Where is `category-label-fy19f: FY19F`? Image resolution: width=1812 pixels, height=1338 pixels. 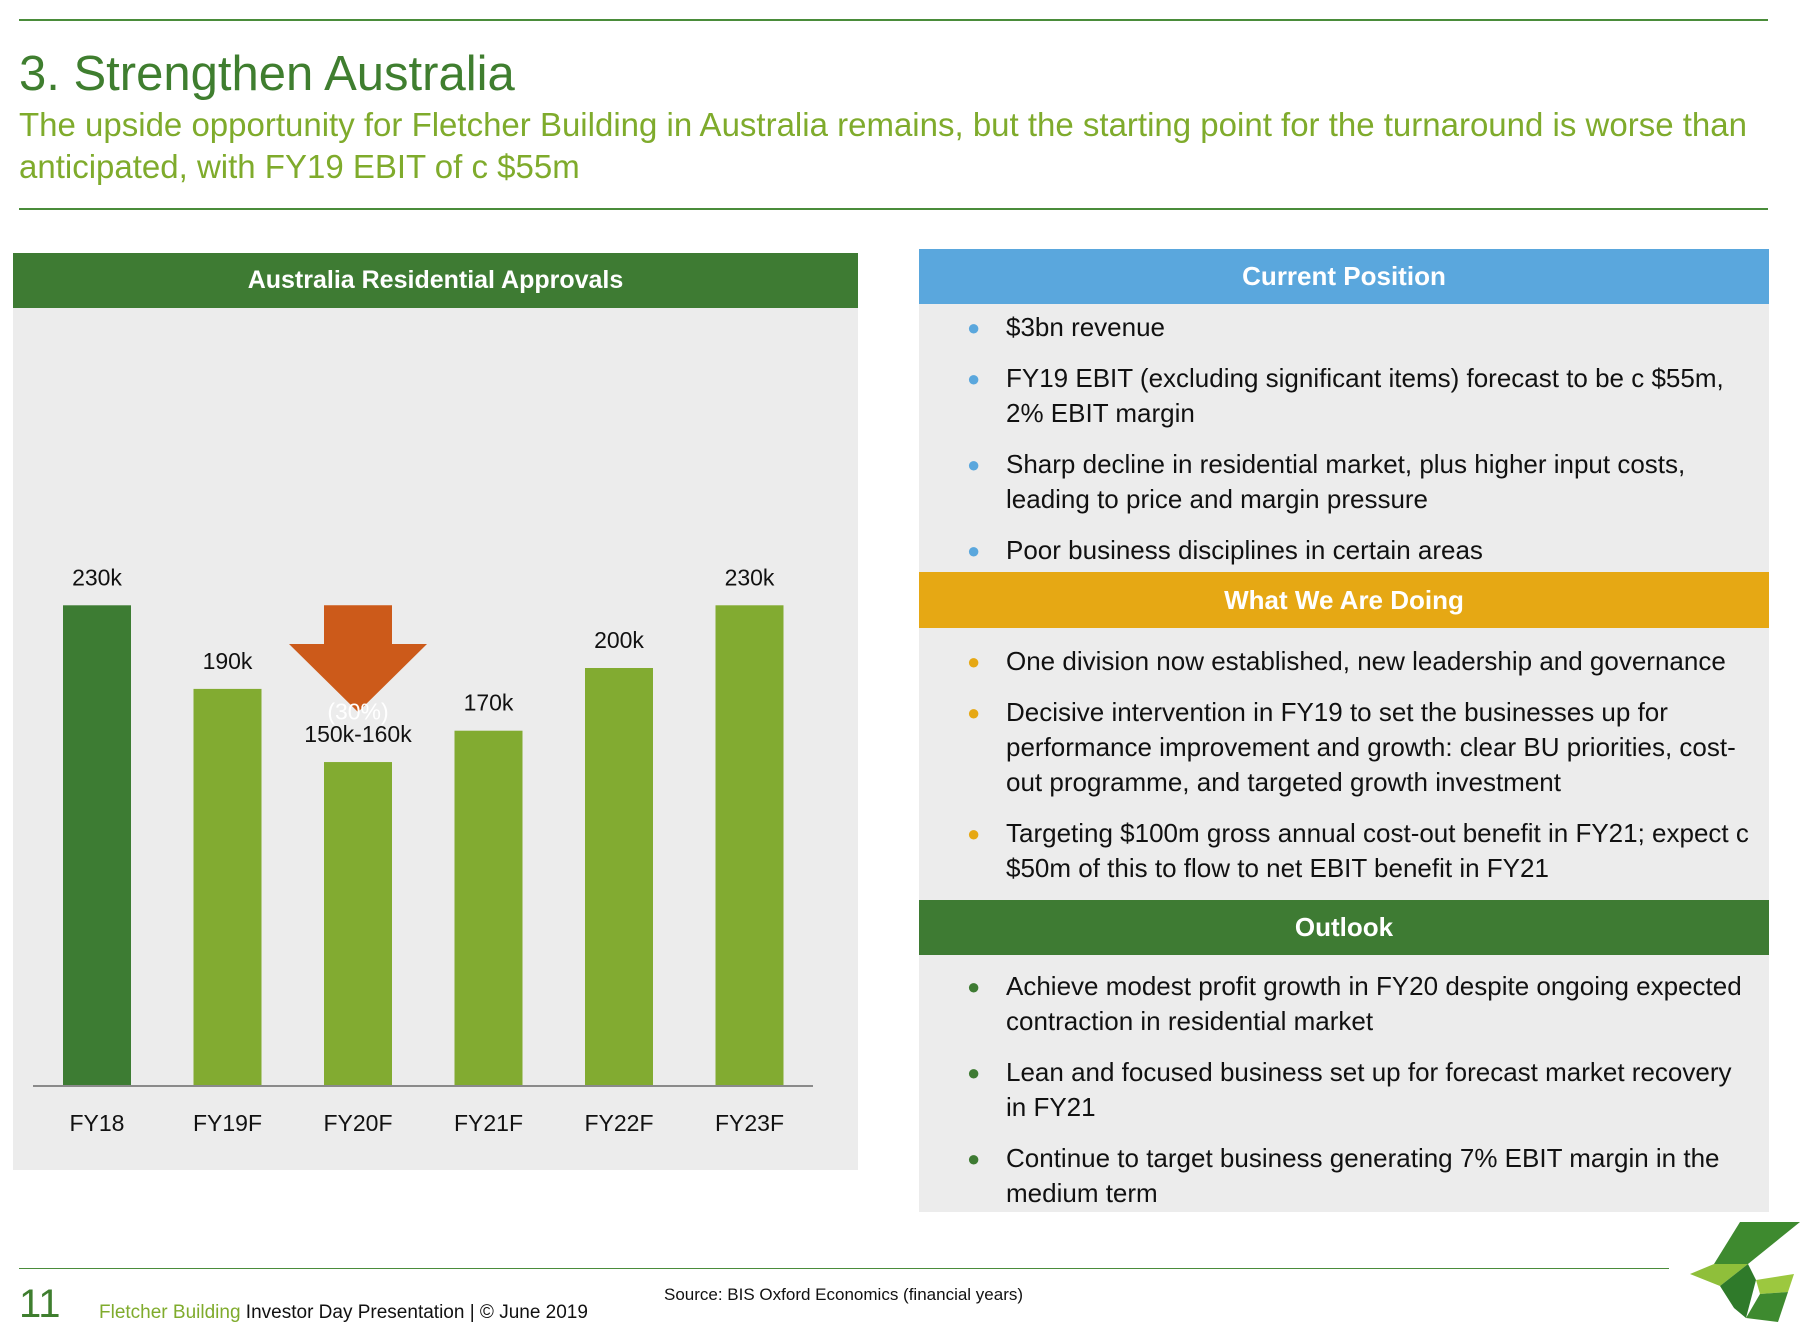
category-label-fy19f: FY19F is located at coordinates (227, 1123).